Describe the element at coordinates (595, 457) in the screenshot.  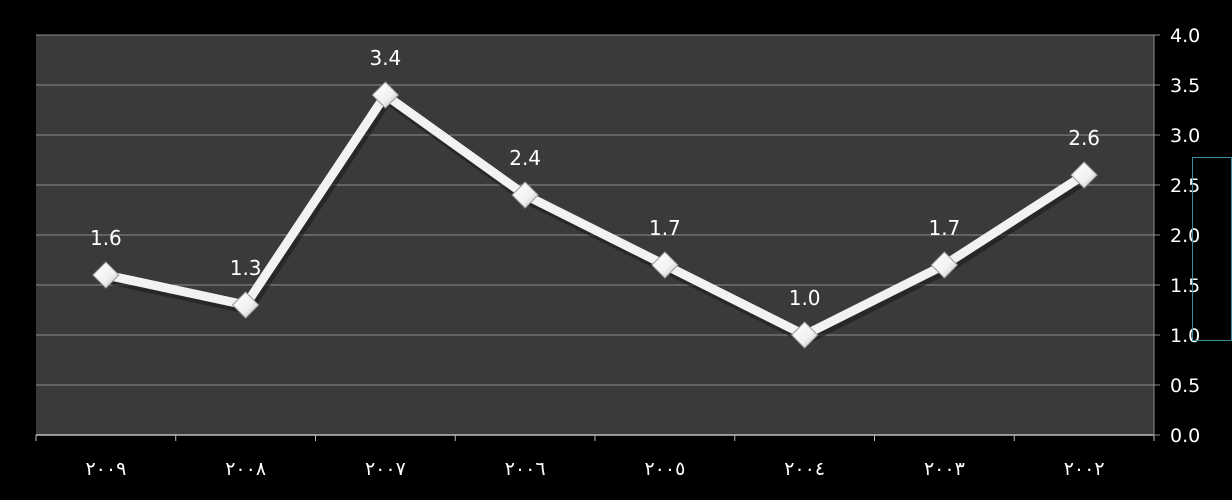
I see `x-axis: ٢٠٠٩ ٢٠٠٨ ٢٠٠٧ ٢٠٠٦ ٢٠٠٥ ٢٠٠٤ ٢٠٠٣ ٢٠٠٢` at that location.